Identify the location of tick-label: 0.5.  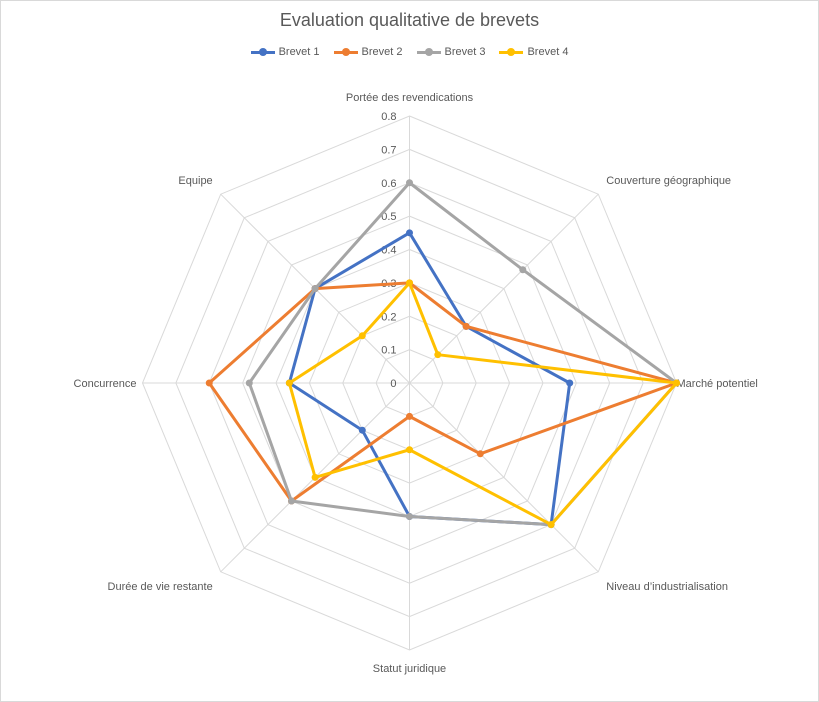
(388, 217).